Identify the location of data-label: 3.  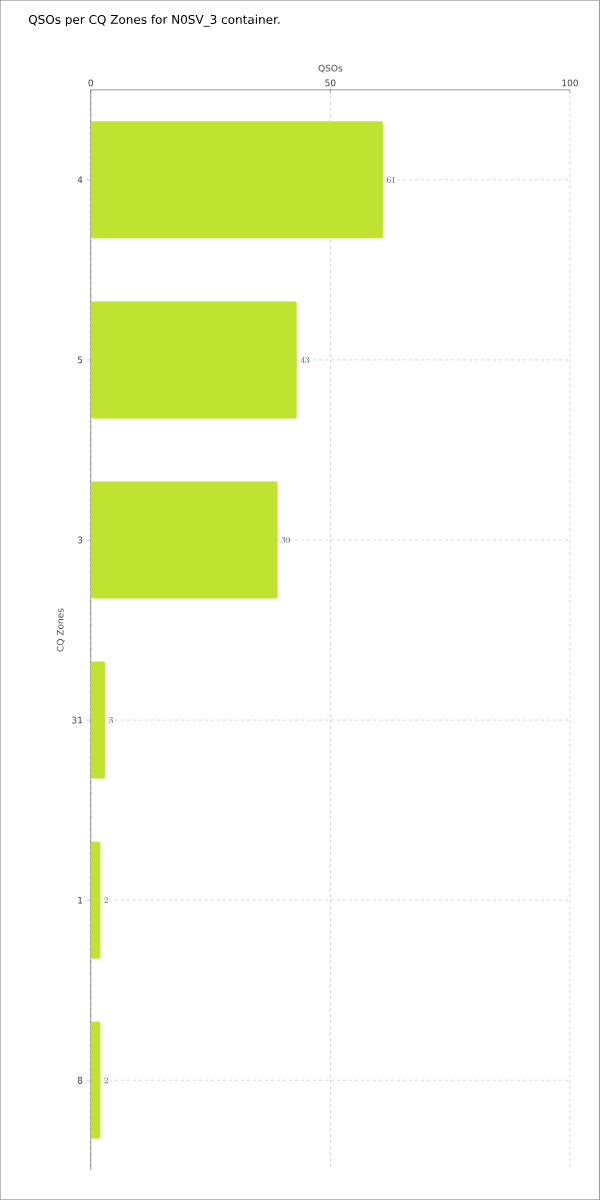
(111, 720).